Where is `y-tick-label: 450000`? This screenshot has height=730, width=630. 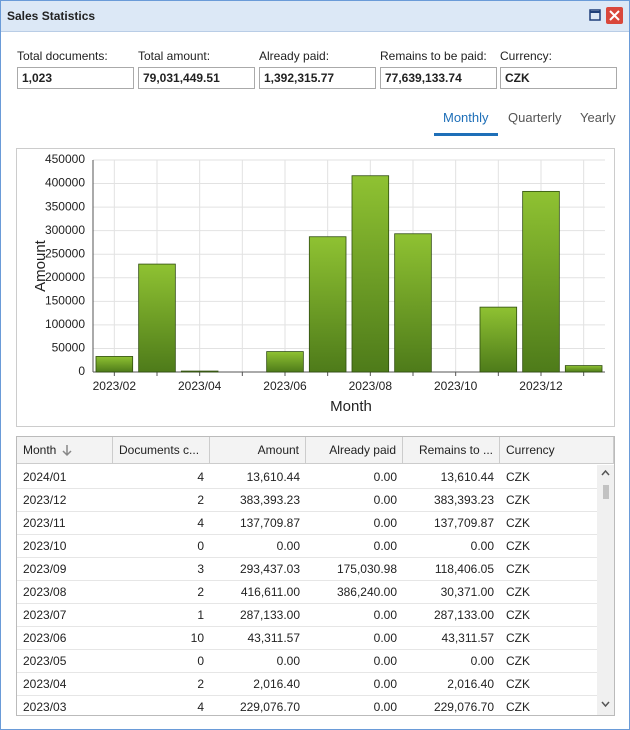
y-tick-label: 450000 is located at coordinates (65, 159).